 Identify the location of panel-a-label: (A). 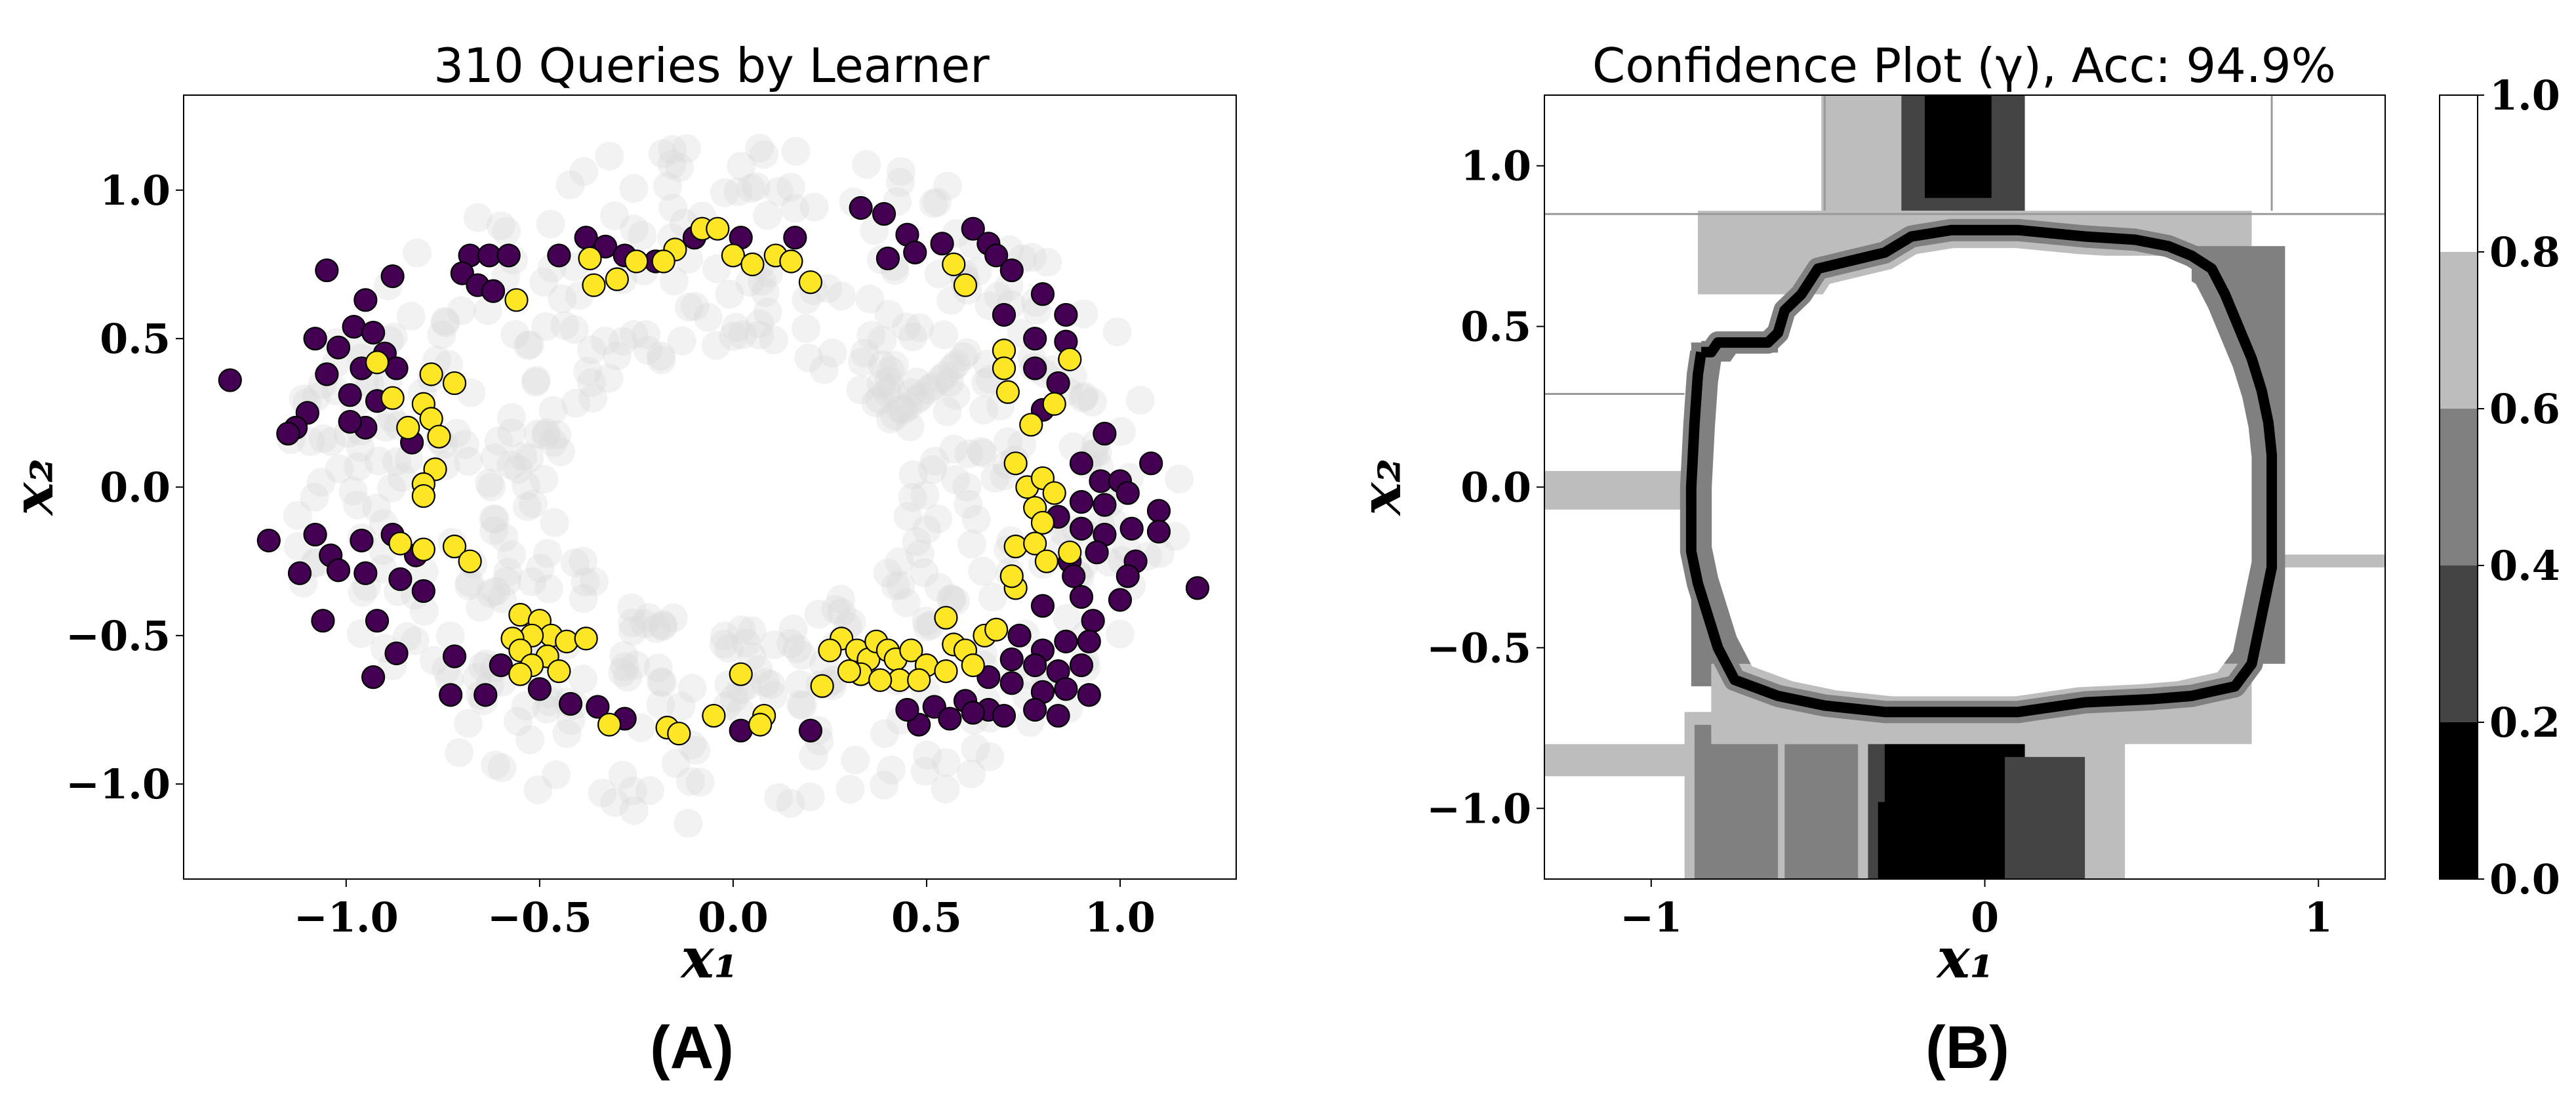
(692, 1047).